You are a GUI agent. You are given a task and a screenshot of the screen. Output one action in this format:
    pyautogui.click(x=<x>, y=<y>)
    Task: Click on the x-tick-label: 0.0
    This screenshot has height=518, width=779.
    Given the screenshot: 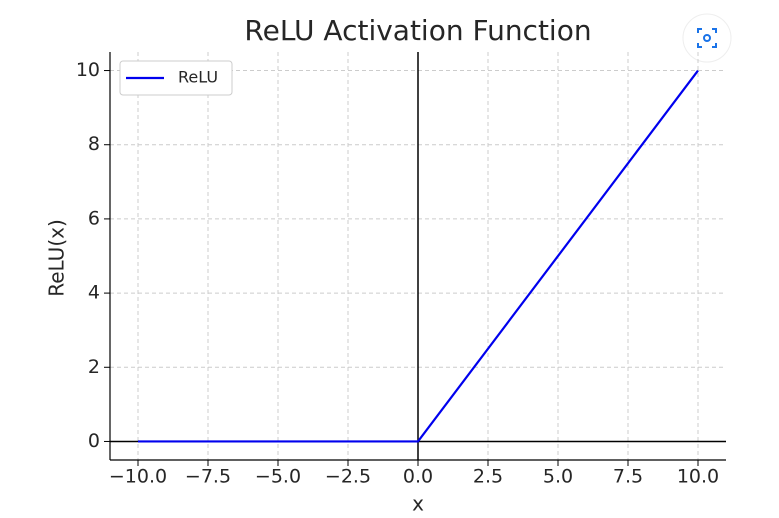 What is the action you would take?
    pyautogui.click(x=418, y=477)
    